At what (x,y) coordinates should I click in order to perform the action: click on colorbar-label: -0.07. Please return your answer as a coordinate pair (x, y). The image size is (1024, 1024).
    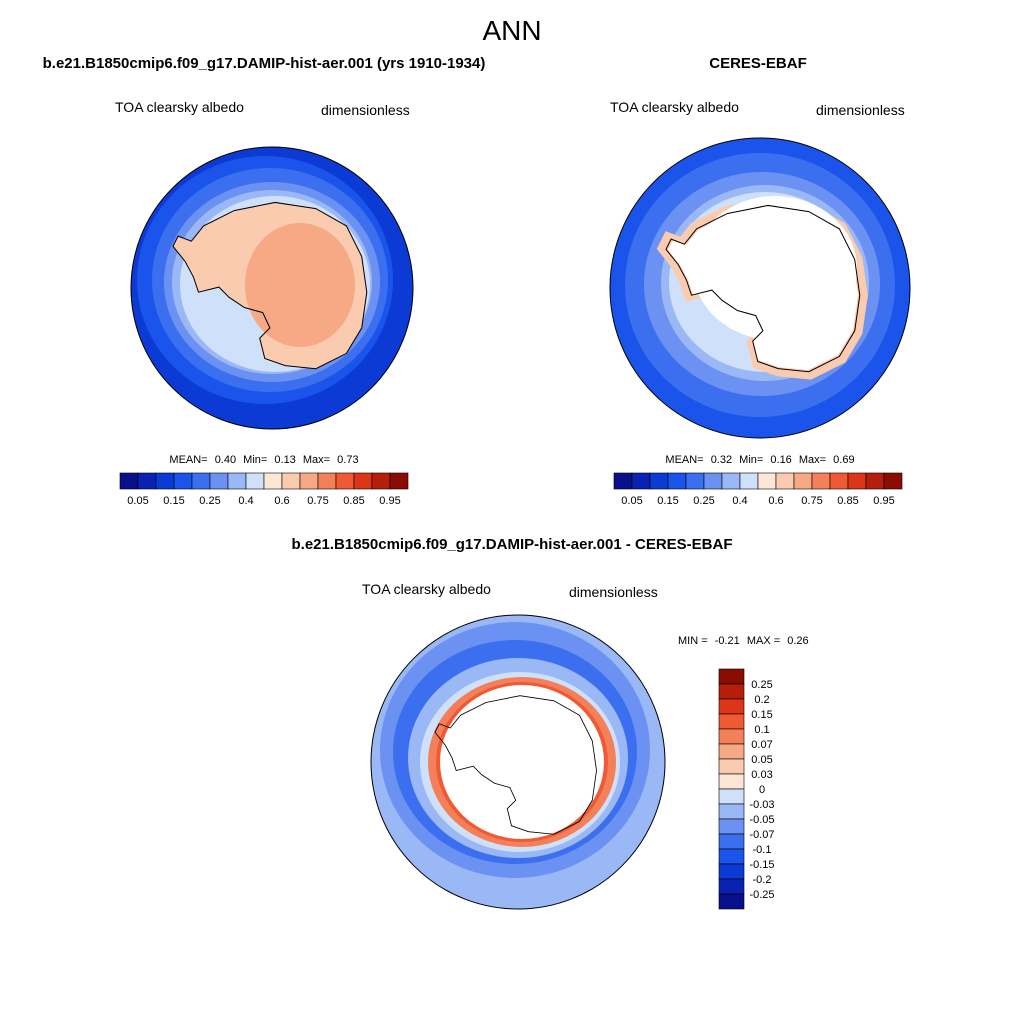
    Looking at the image, I should click on (761, 835).